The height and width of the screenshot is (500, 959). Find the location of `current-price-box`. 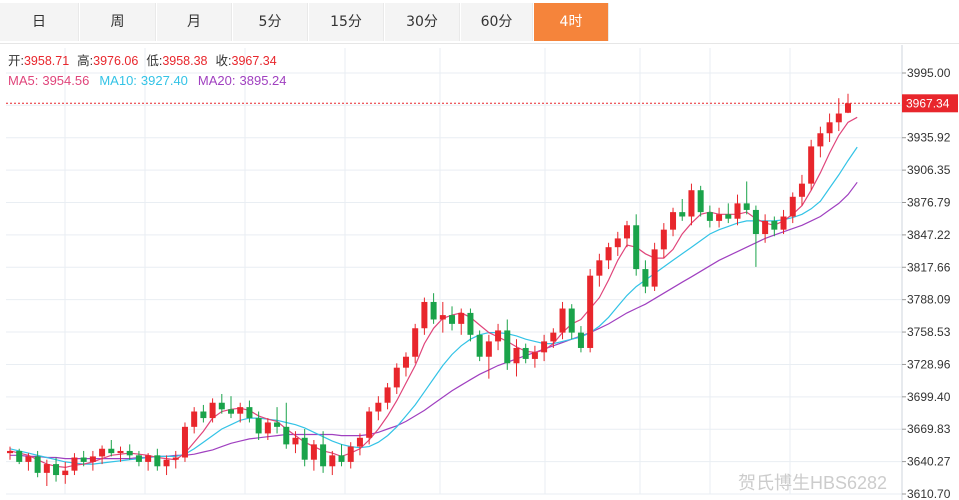

current-price-box is located at coordinates (930, 103).